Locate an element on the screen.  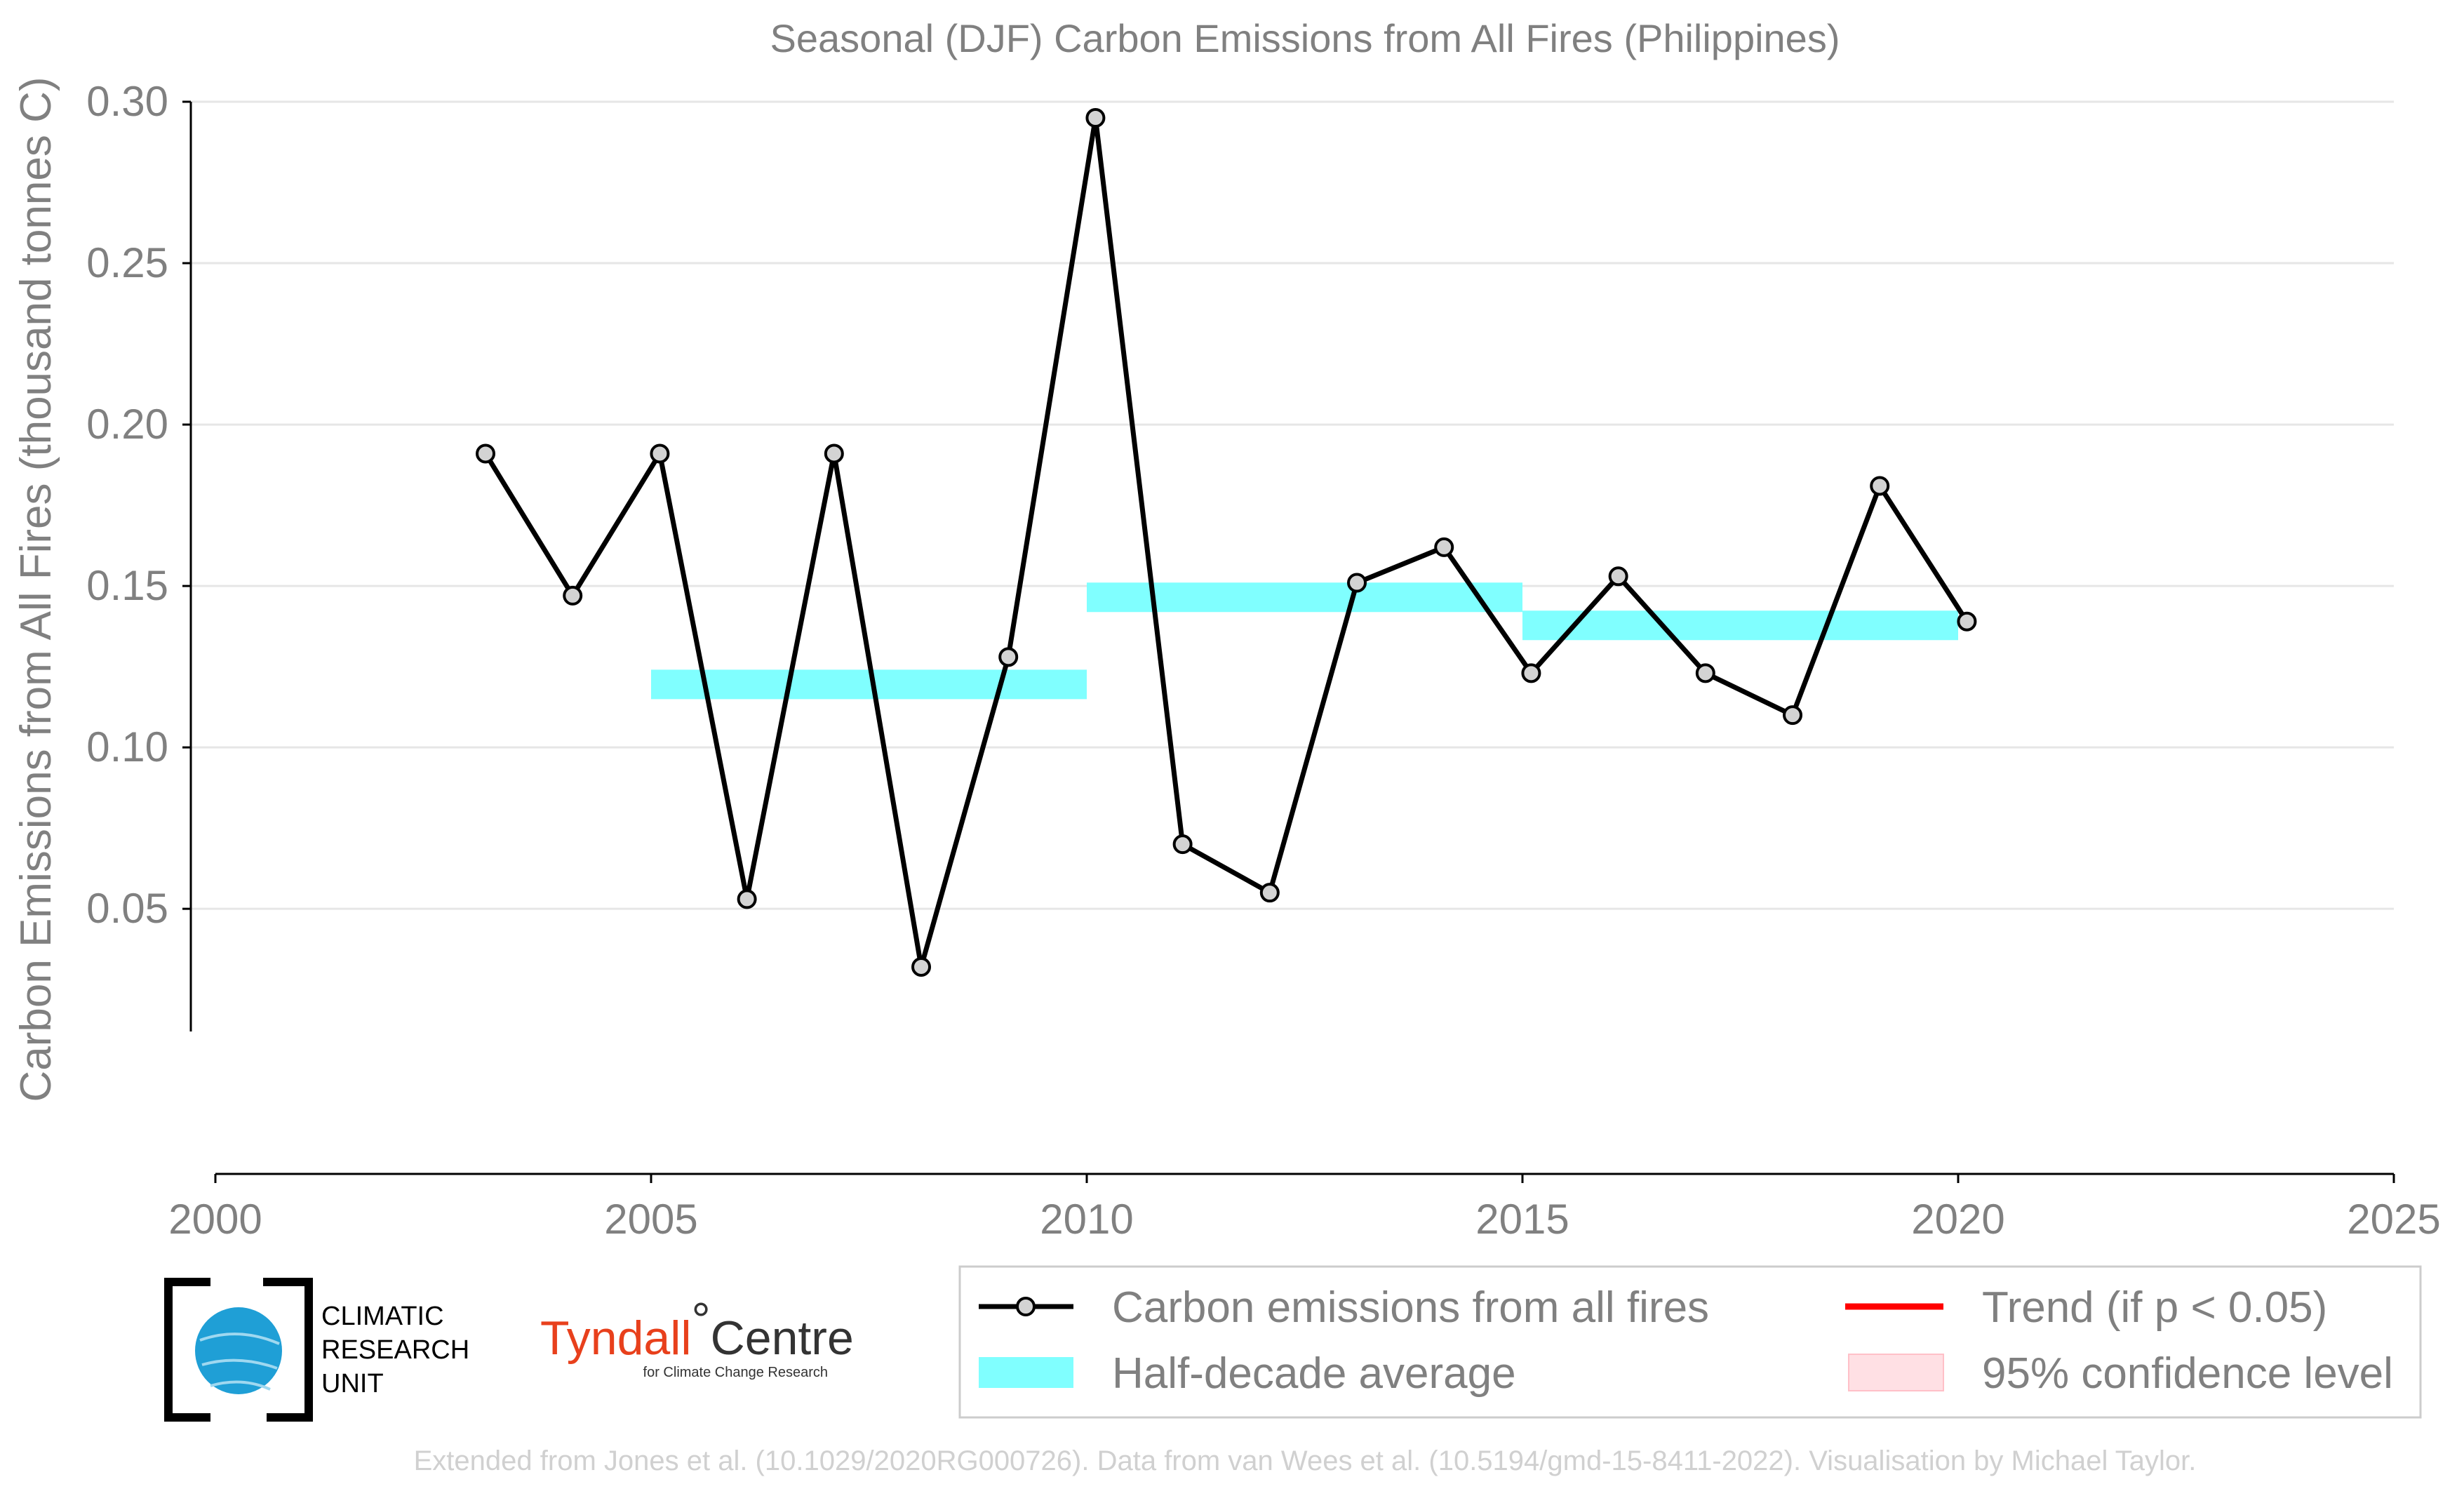
legend-label-average: Half-decade average is located at coordinates (1314, 1373).